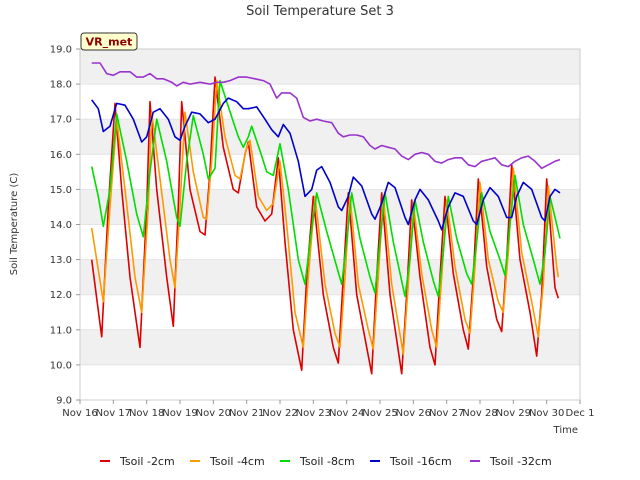 This screenshot has width=640, height=480. What do you see at coordinates (146, 413) in the screenshot?
I see `x-tick-label: Nov 18` at bounding box center [146, 413].